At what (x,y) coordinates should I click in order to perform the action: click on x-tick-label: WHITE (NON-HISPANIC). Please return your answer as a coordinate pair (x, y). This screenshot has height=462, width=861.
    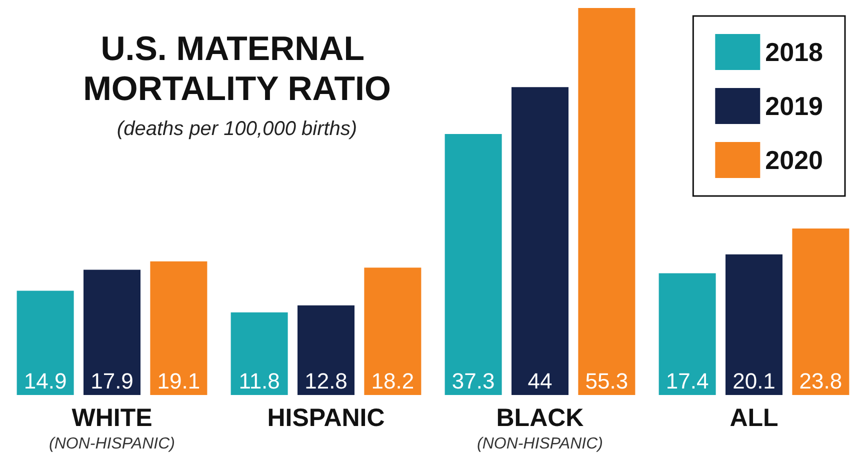
    Looking at the image, I should click on (112, 428).